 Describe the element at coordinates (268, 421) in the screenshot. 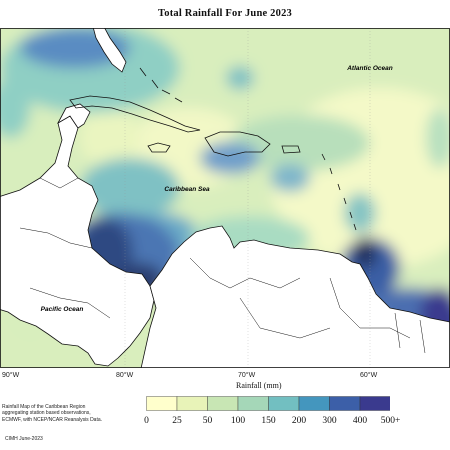

I see `legend-tick-label: 150` at that location.